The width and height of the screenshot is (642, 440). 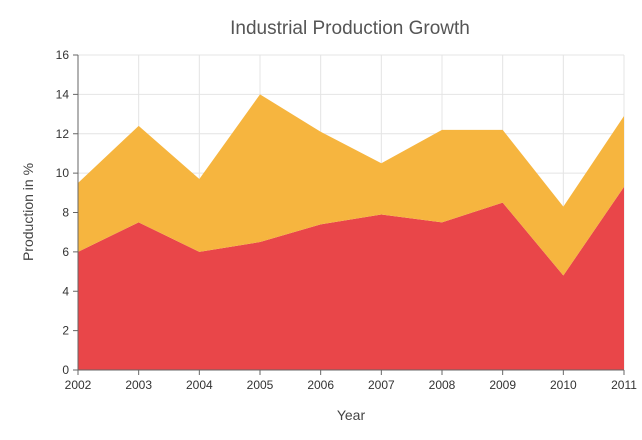 What do you see at coordinates (63, 94) in the screenshot?
I see `y-tick-label: 14` at bounding box center [63, 94].